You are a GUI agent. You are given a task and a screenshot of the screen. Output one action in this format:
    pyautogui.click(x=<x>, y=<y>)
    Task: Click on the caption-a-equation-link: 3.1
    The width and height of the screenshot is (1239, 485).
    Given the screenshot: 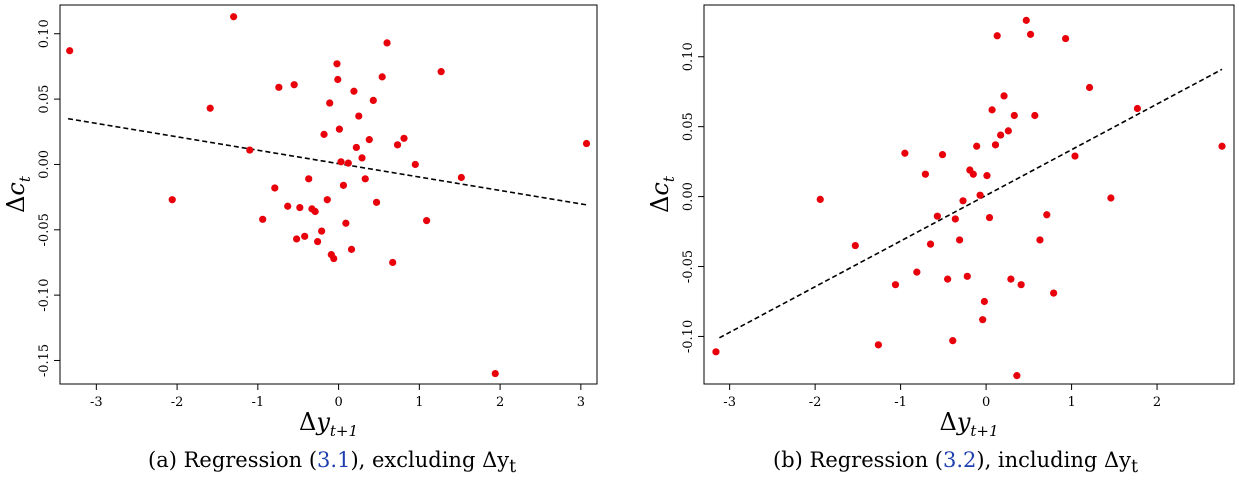 What is the action you would take?
    pyautogui.click(x=334, y=460)
    